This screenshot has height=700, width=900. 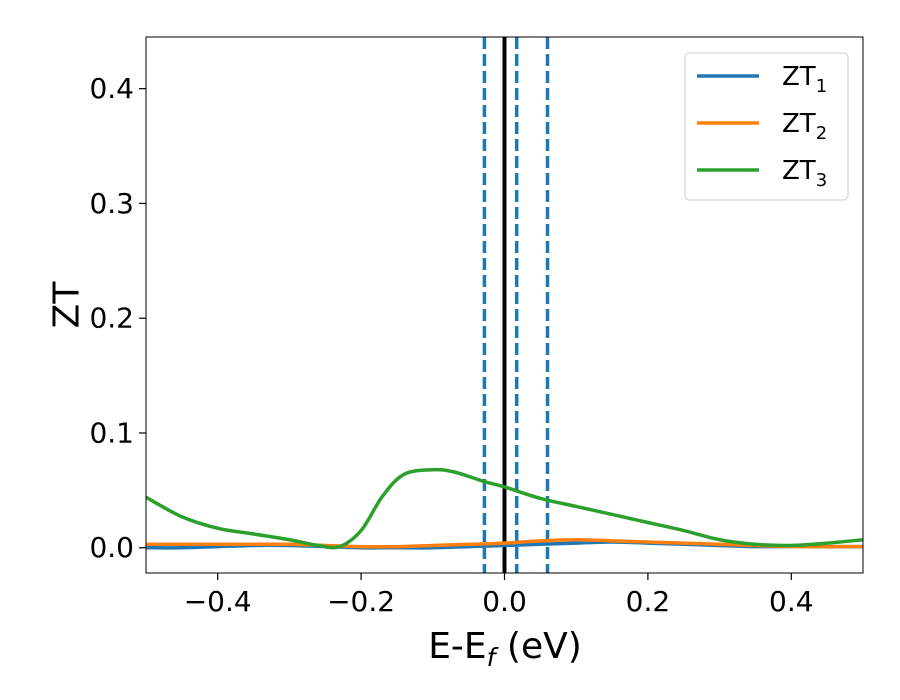 I want to click on x-axis-ticks: −0.4 −0.2 0.0 0.2 0.4, so click(x=499, y=595).